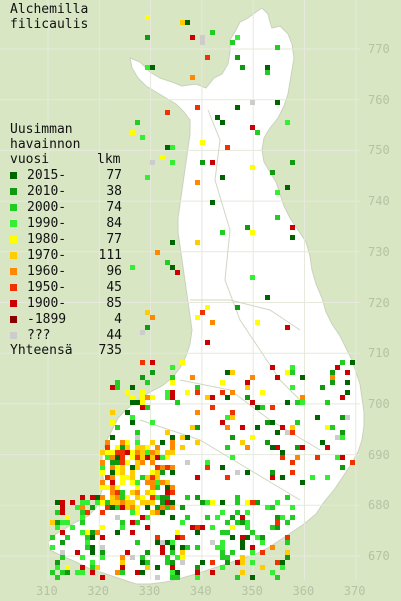 Image resolution: width=401 pixels, height=601 pixels. I want to click on legend-item: 1900- 85, so click(66, 303).